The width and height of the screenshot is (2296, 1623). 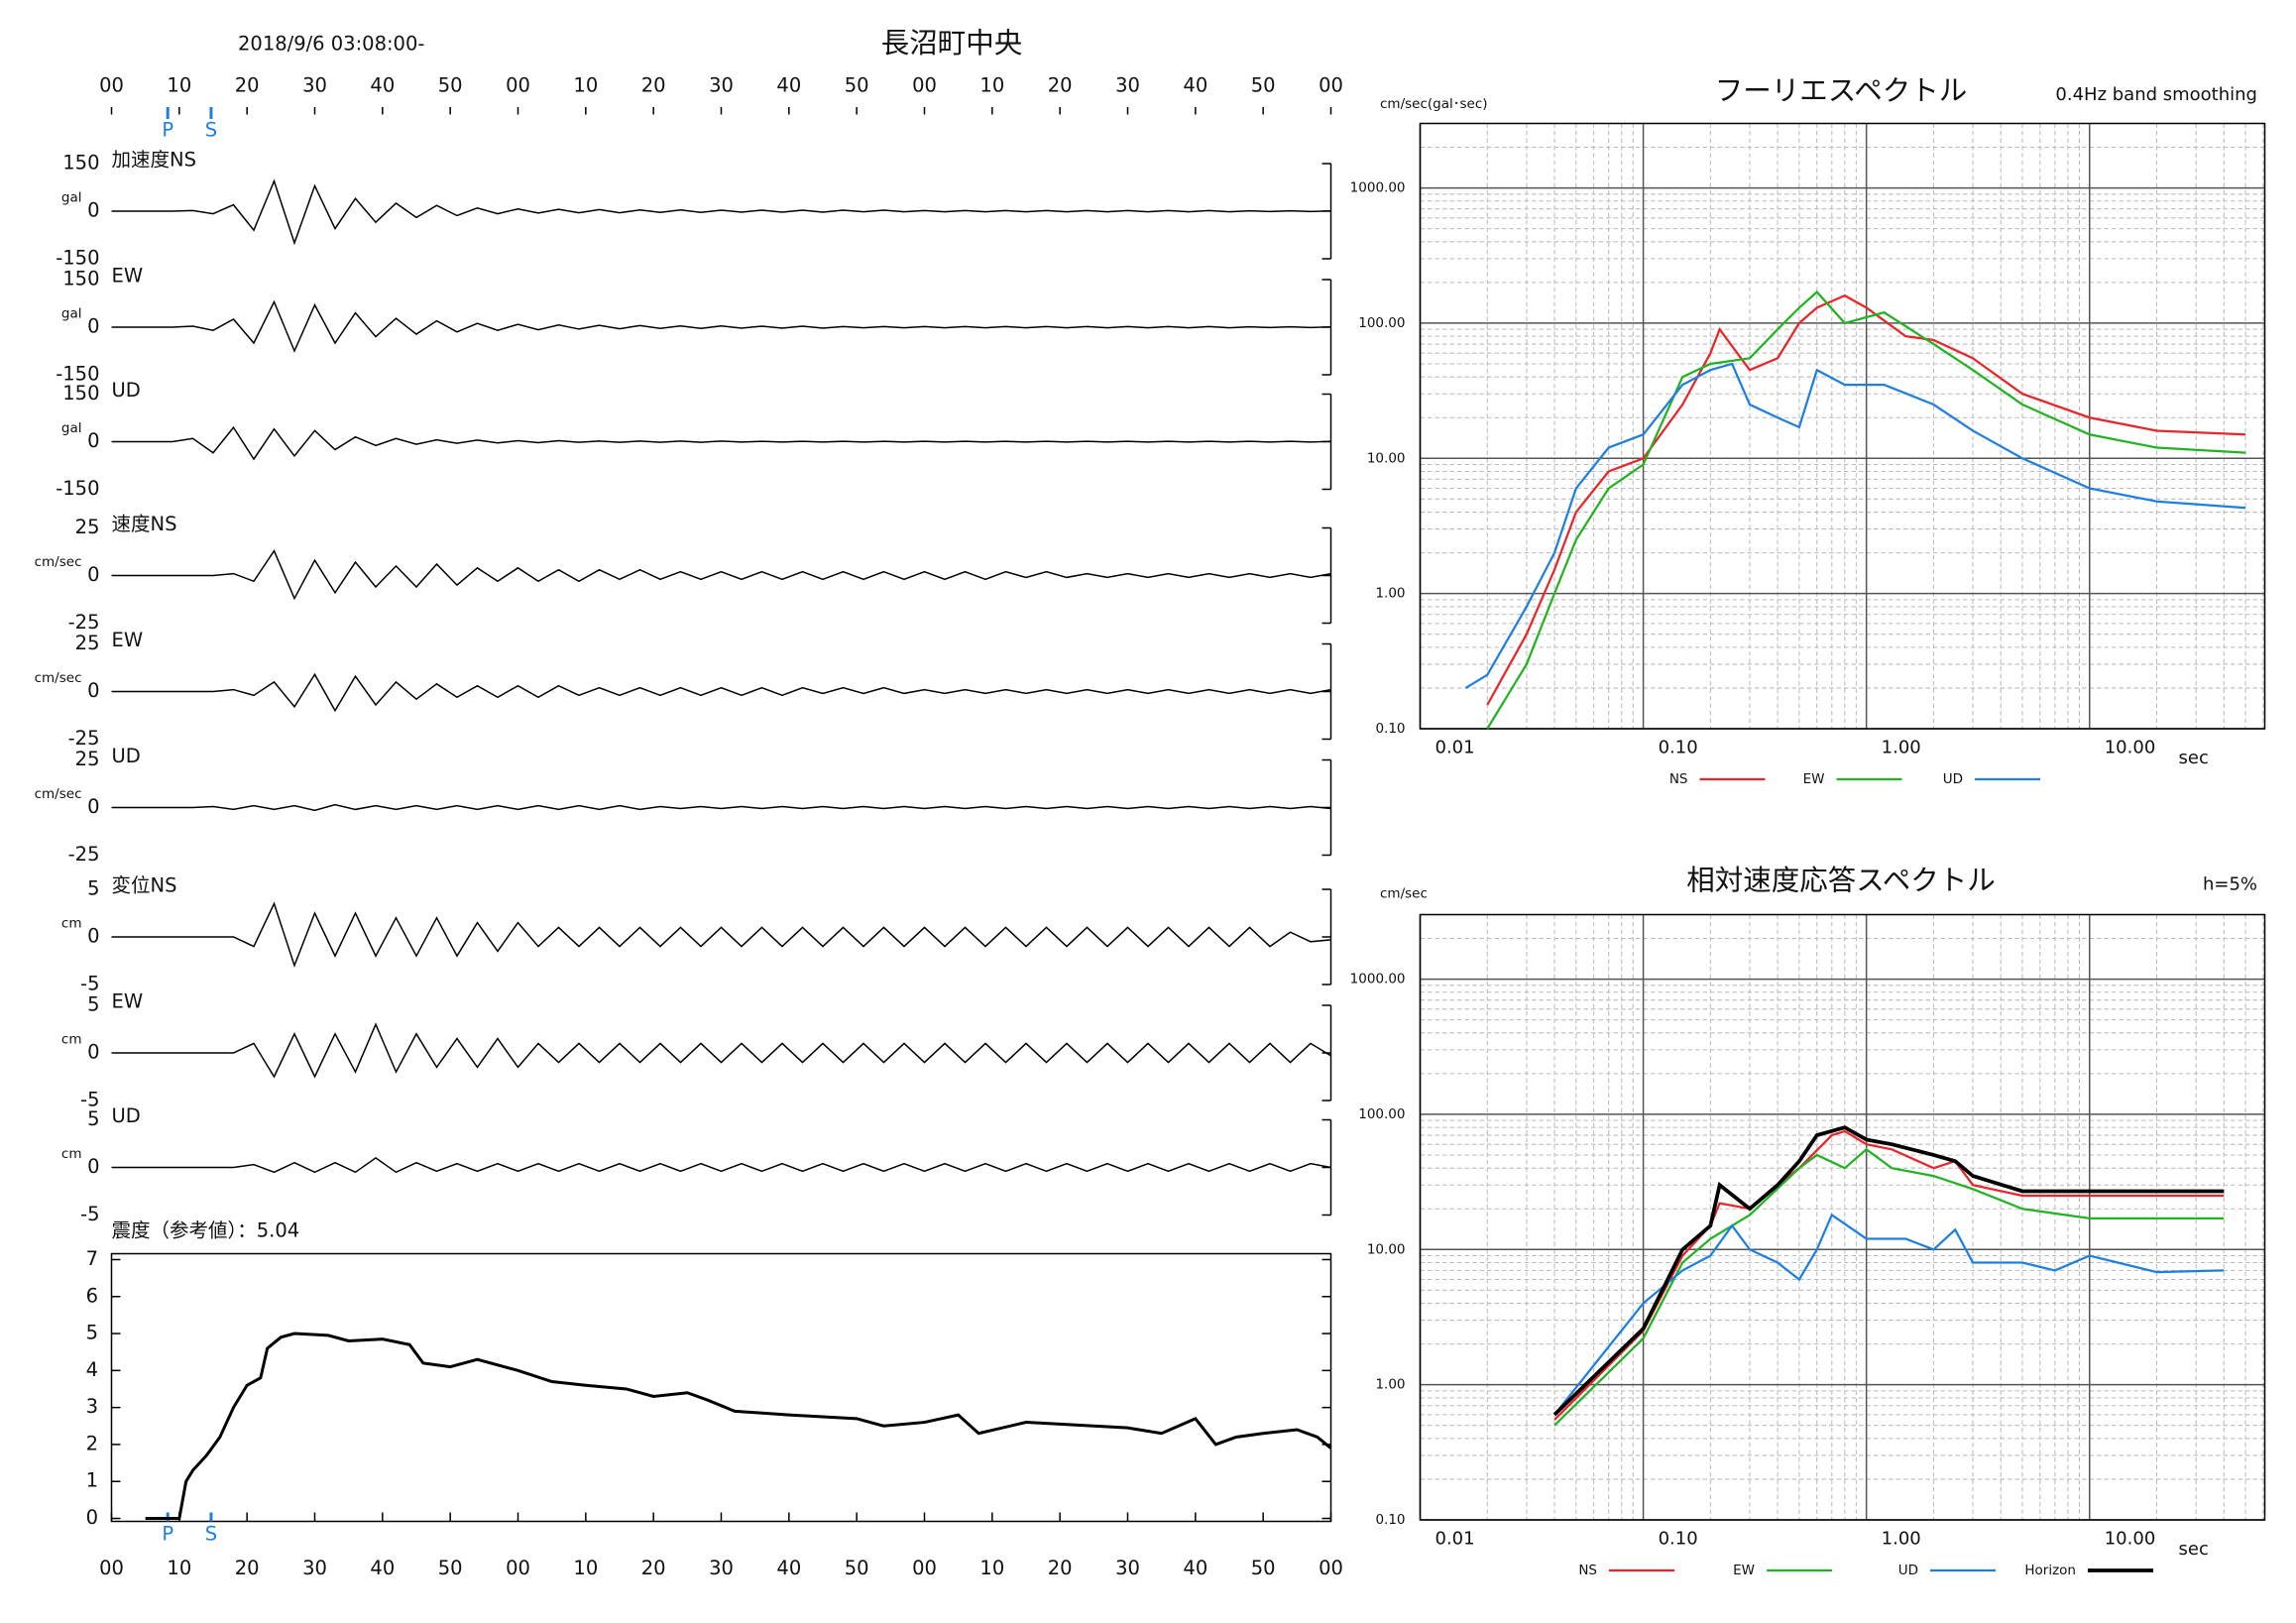 I want to click on legend-label: NS, so click(x=1588, y=1570).